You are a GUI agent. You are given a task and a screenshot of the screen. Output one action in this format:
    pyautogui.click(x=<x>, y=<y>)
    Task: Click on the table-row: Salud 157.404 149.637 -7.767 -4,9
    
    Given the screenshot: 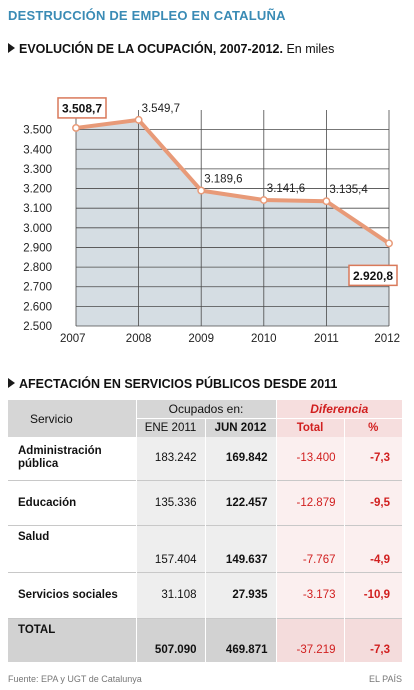 What is the action you would take?
    pyautogui.click(x=205, y=548)
    